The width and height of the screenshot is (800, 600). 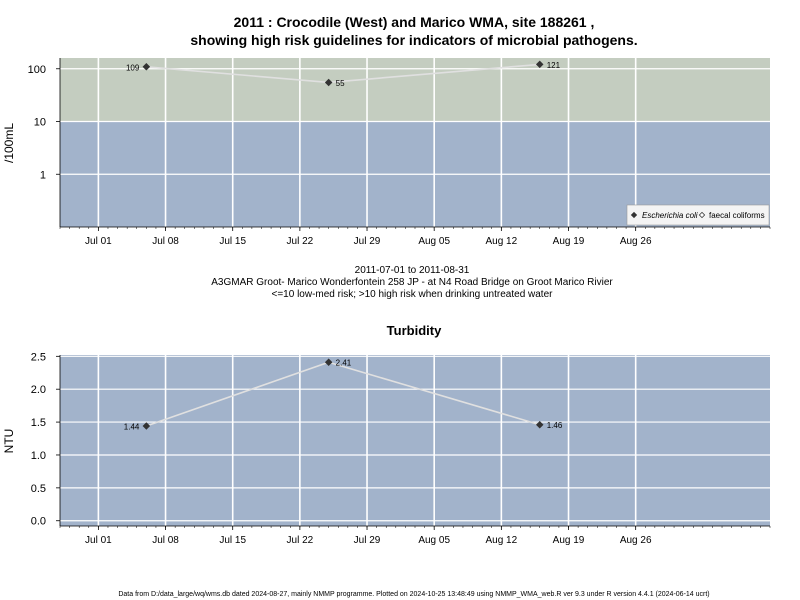 What do you see at coordinates (38, 390) in the screenshot?
I see `y-tick-label: 2.0` at bounding box center [38, 390].